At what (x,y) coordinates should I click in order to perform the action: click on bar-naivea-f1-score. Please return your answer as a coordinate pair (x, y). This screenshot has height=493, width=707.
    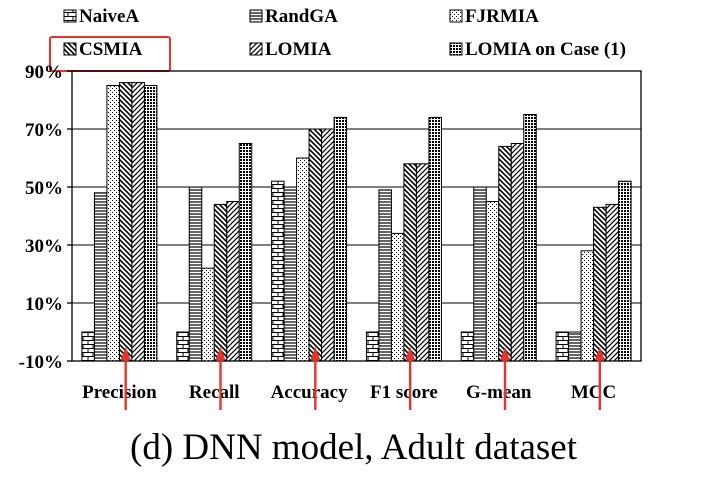
    Looking at the image, I should click on (372, 346).